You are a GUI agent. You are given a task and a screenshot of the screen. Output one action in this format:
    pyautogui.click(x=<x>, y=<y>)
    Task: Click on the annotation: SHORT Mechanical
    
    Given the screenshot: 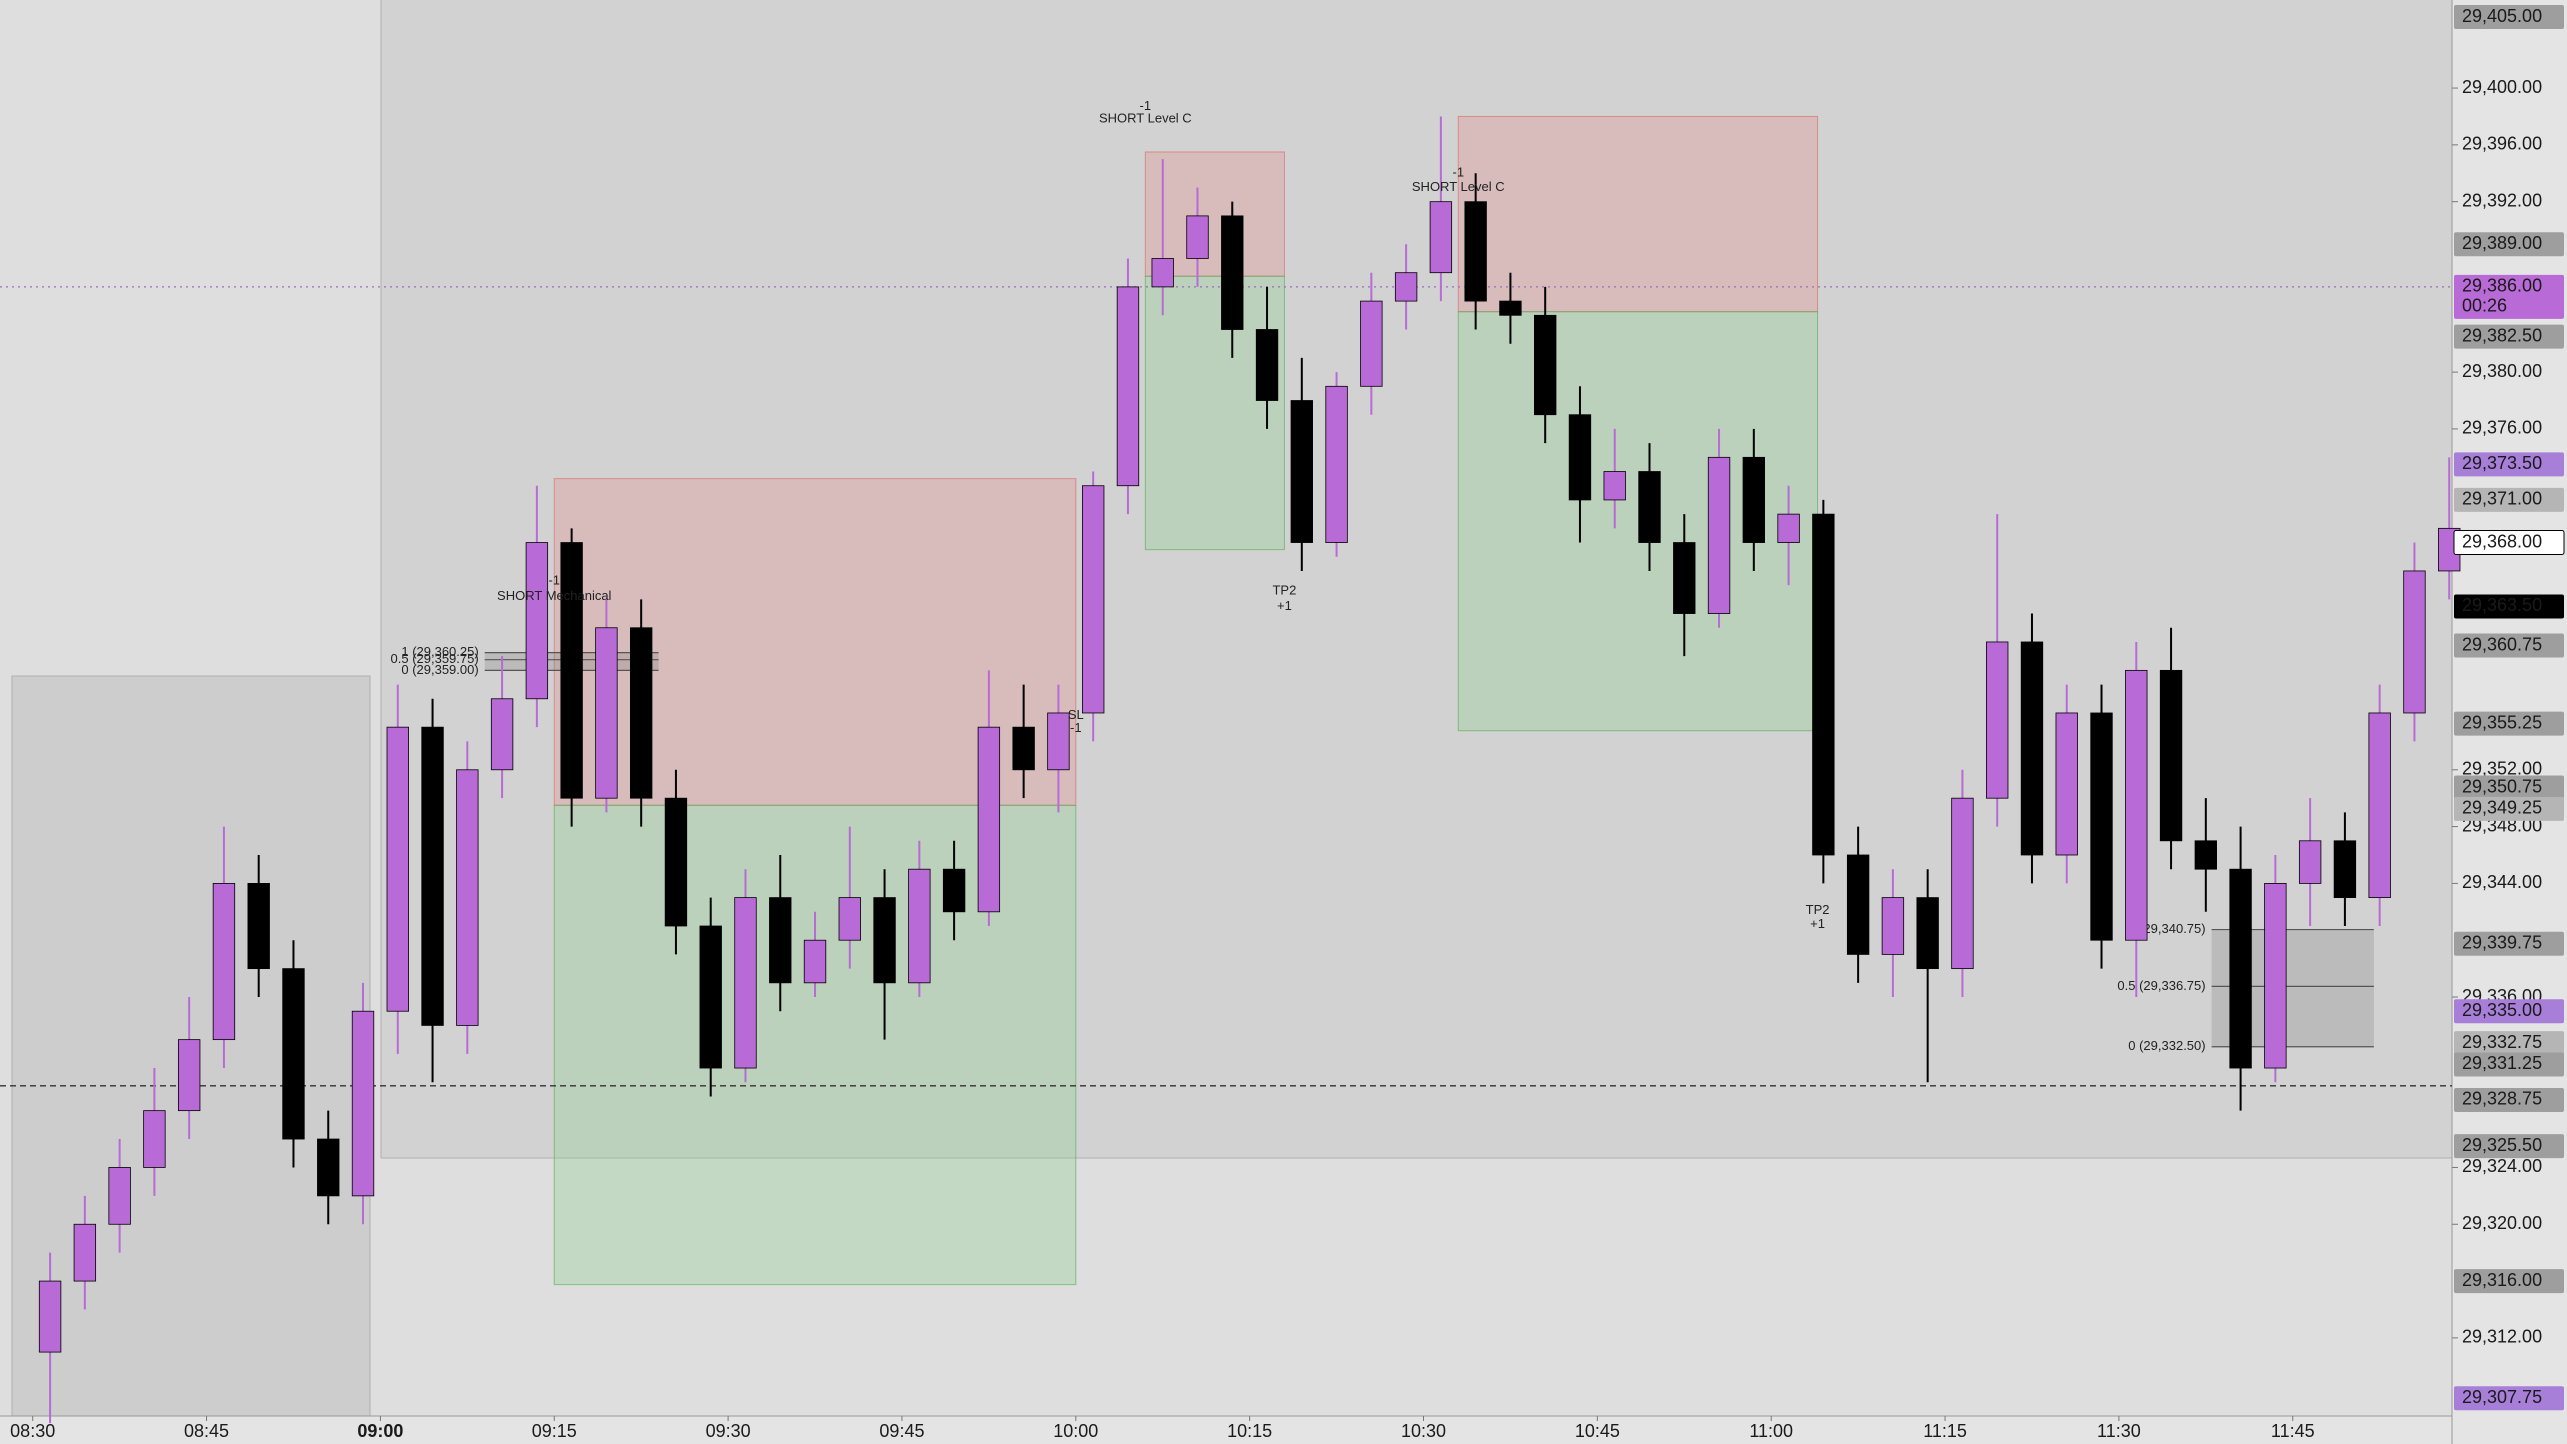 What is the action you would take?
    pyautogui.click(x=554, y=595)
    